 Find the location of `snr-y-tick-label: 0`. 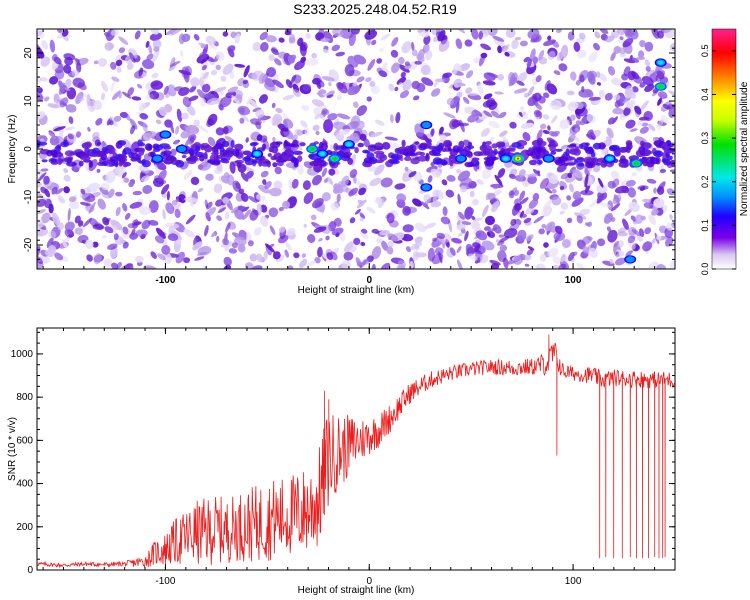

snr-y-tick-label: 0 is located at coordinates (30, 570).